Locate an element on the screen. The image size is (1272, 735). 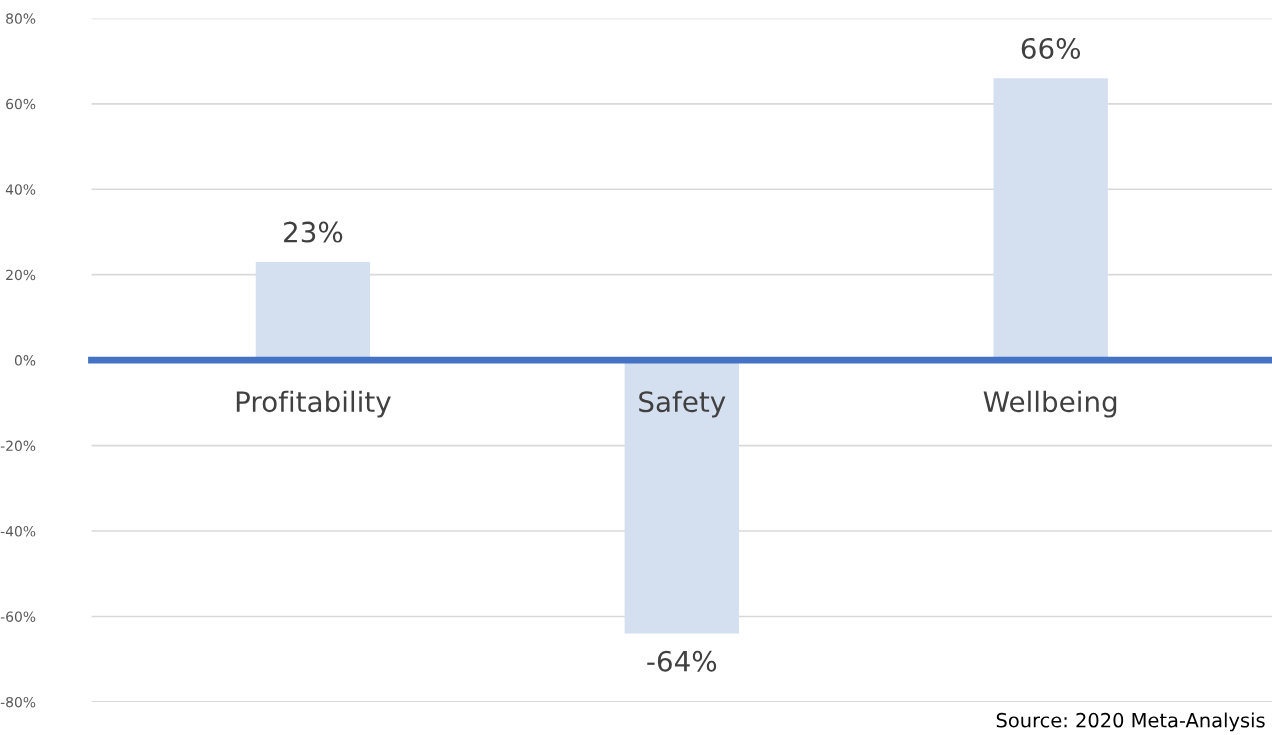
data-label: -64% is located at coordinates (682, 661).